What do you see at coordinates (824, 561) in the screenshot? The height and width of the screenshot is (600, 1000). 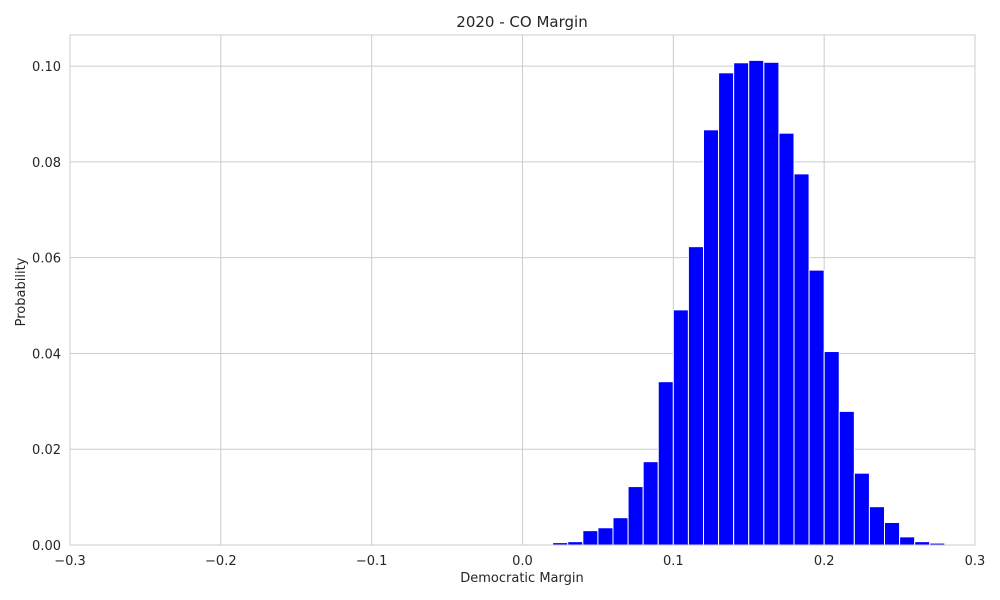 I see `x-tick-label: 0.2` at bounding box center [824, 561].